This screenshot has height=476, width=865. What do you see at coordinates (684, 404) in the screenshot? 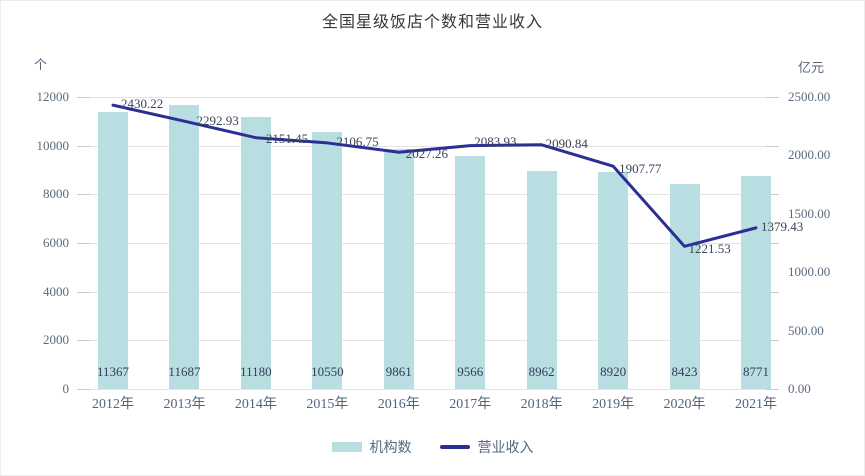
I see `x-axis-label: 2020年` at bounding box center [684, 404].